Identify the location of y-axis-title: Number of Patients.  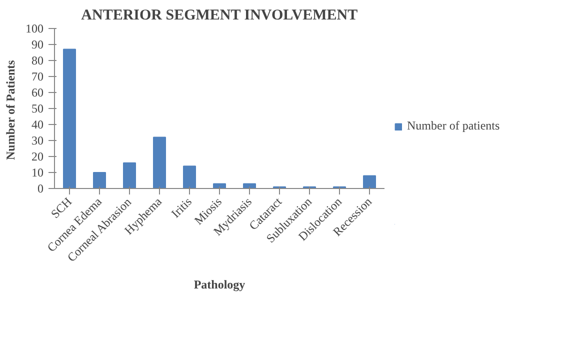
(11, 110).